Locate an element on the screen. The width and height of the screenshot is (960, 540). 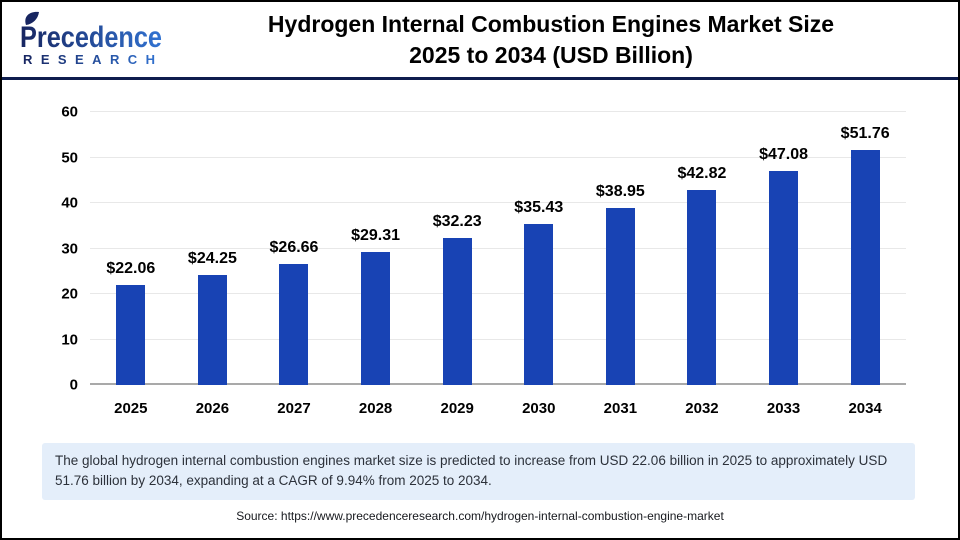
y-tick-label: 20 is located at coordinates (69, 294).